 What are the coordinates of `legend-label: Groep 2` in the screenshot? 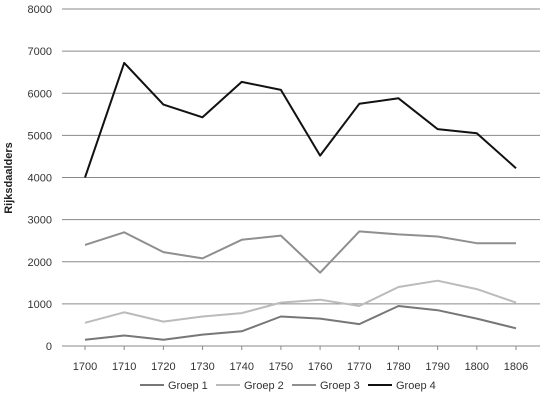 It's located at (264, 386).